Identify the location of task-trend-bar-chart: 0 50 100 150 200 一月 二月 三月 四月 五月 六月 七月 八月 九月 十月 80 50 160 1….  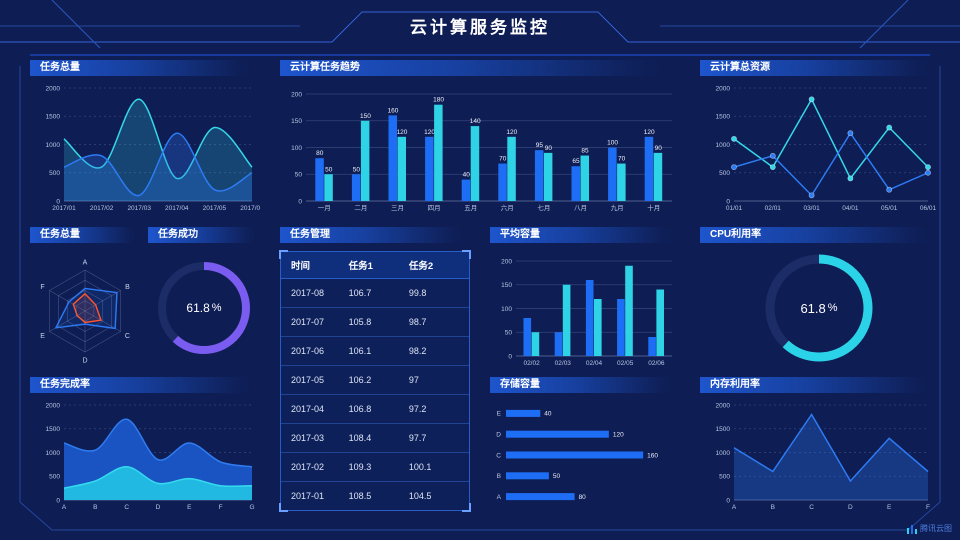
(480, 147).